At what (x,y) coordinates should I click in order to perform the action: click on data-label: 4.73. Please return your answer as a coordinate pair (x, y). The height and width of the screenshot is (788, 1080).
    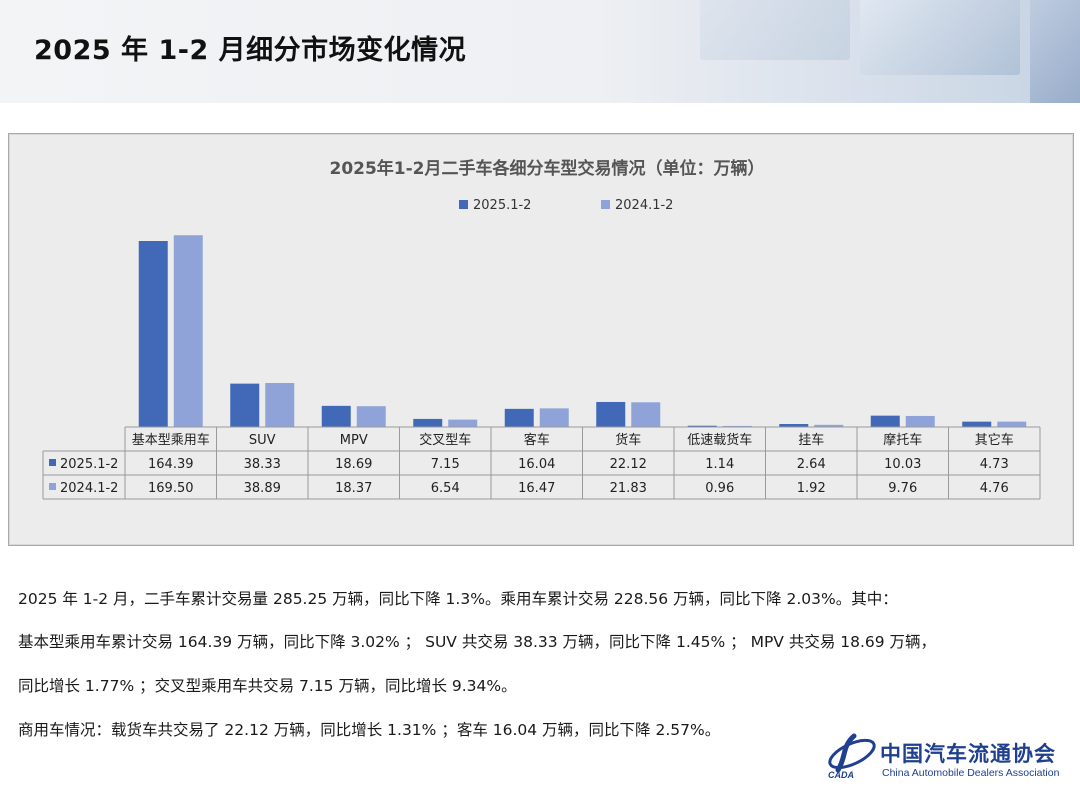
    Looking at the image, I should click on (994, 464).